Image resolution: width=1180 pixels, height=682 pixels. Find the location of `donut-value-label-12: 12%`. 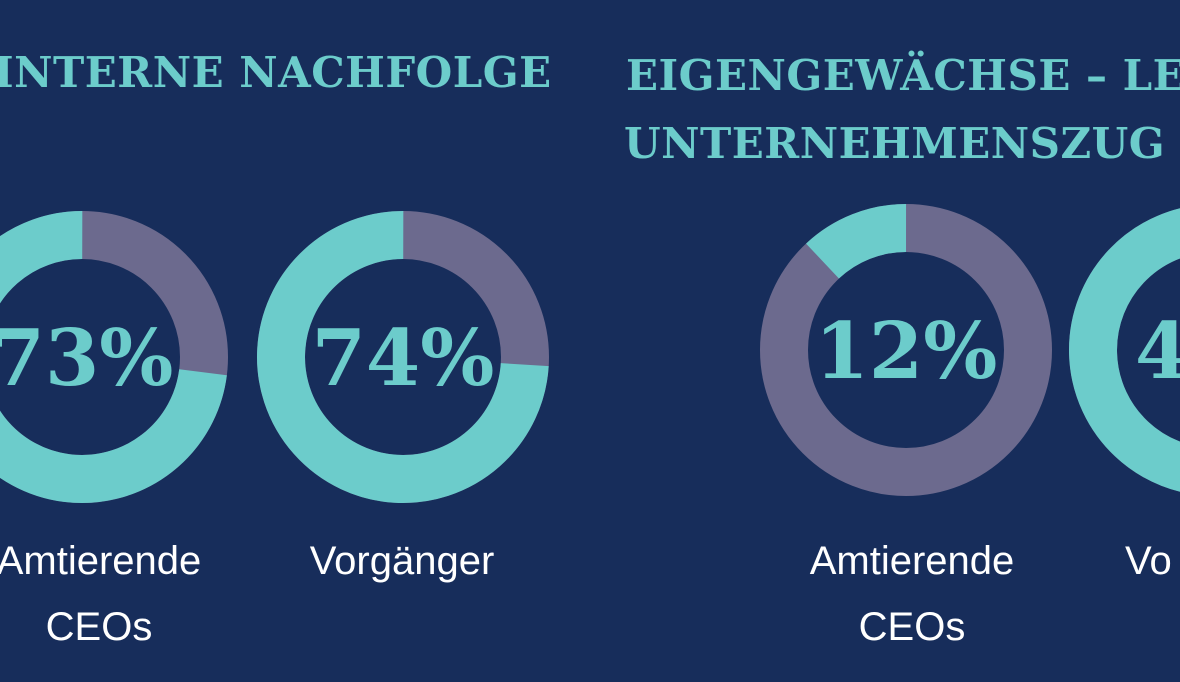

donut-value-label-12: 12% is located at coordinates (906, 351).